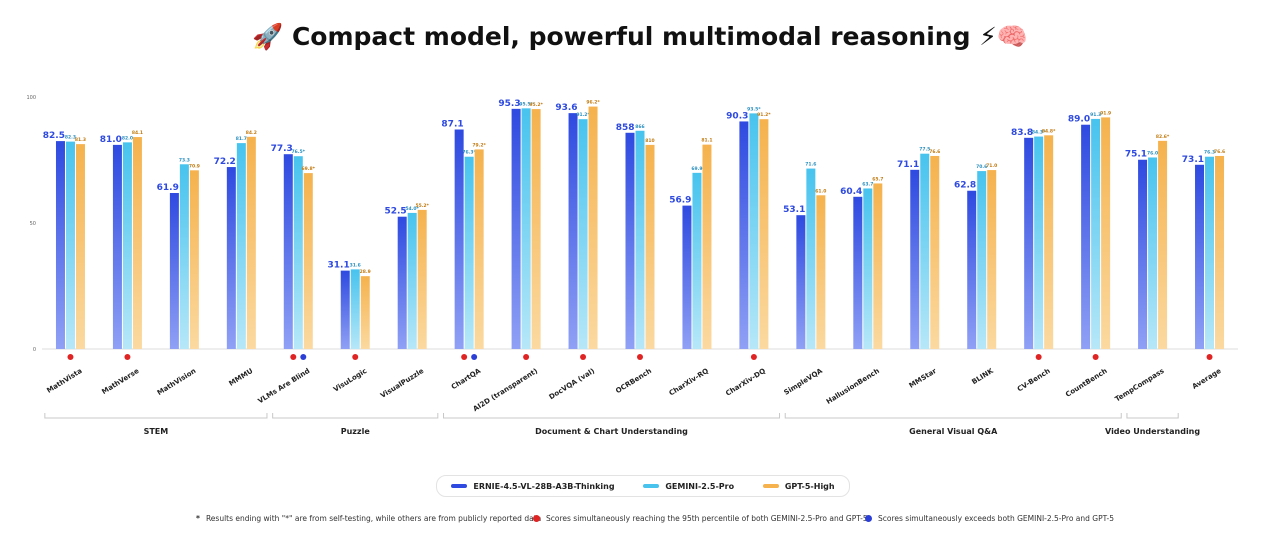 This screenshot has height=558, width=1280. What do you see at coordinates (794, 210) in the screenshot?
I see `data-label: 53.1` at bounding box center [794, 210].